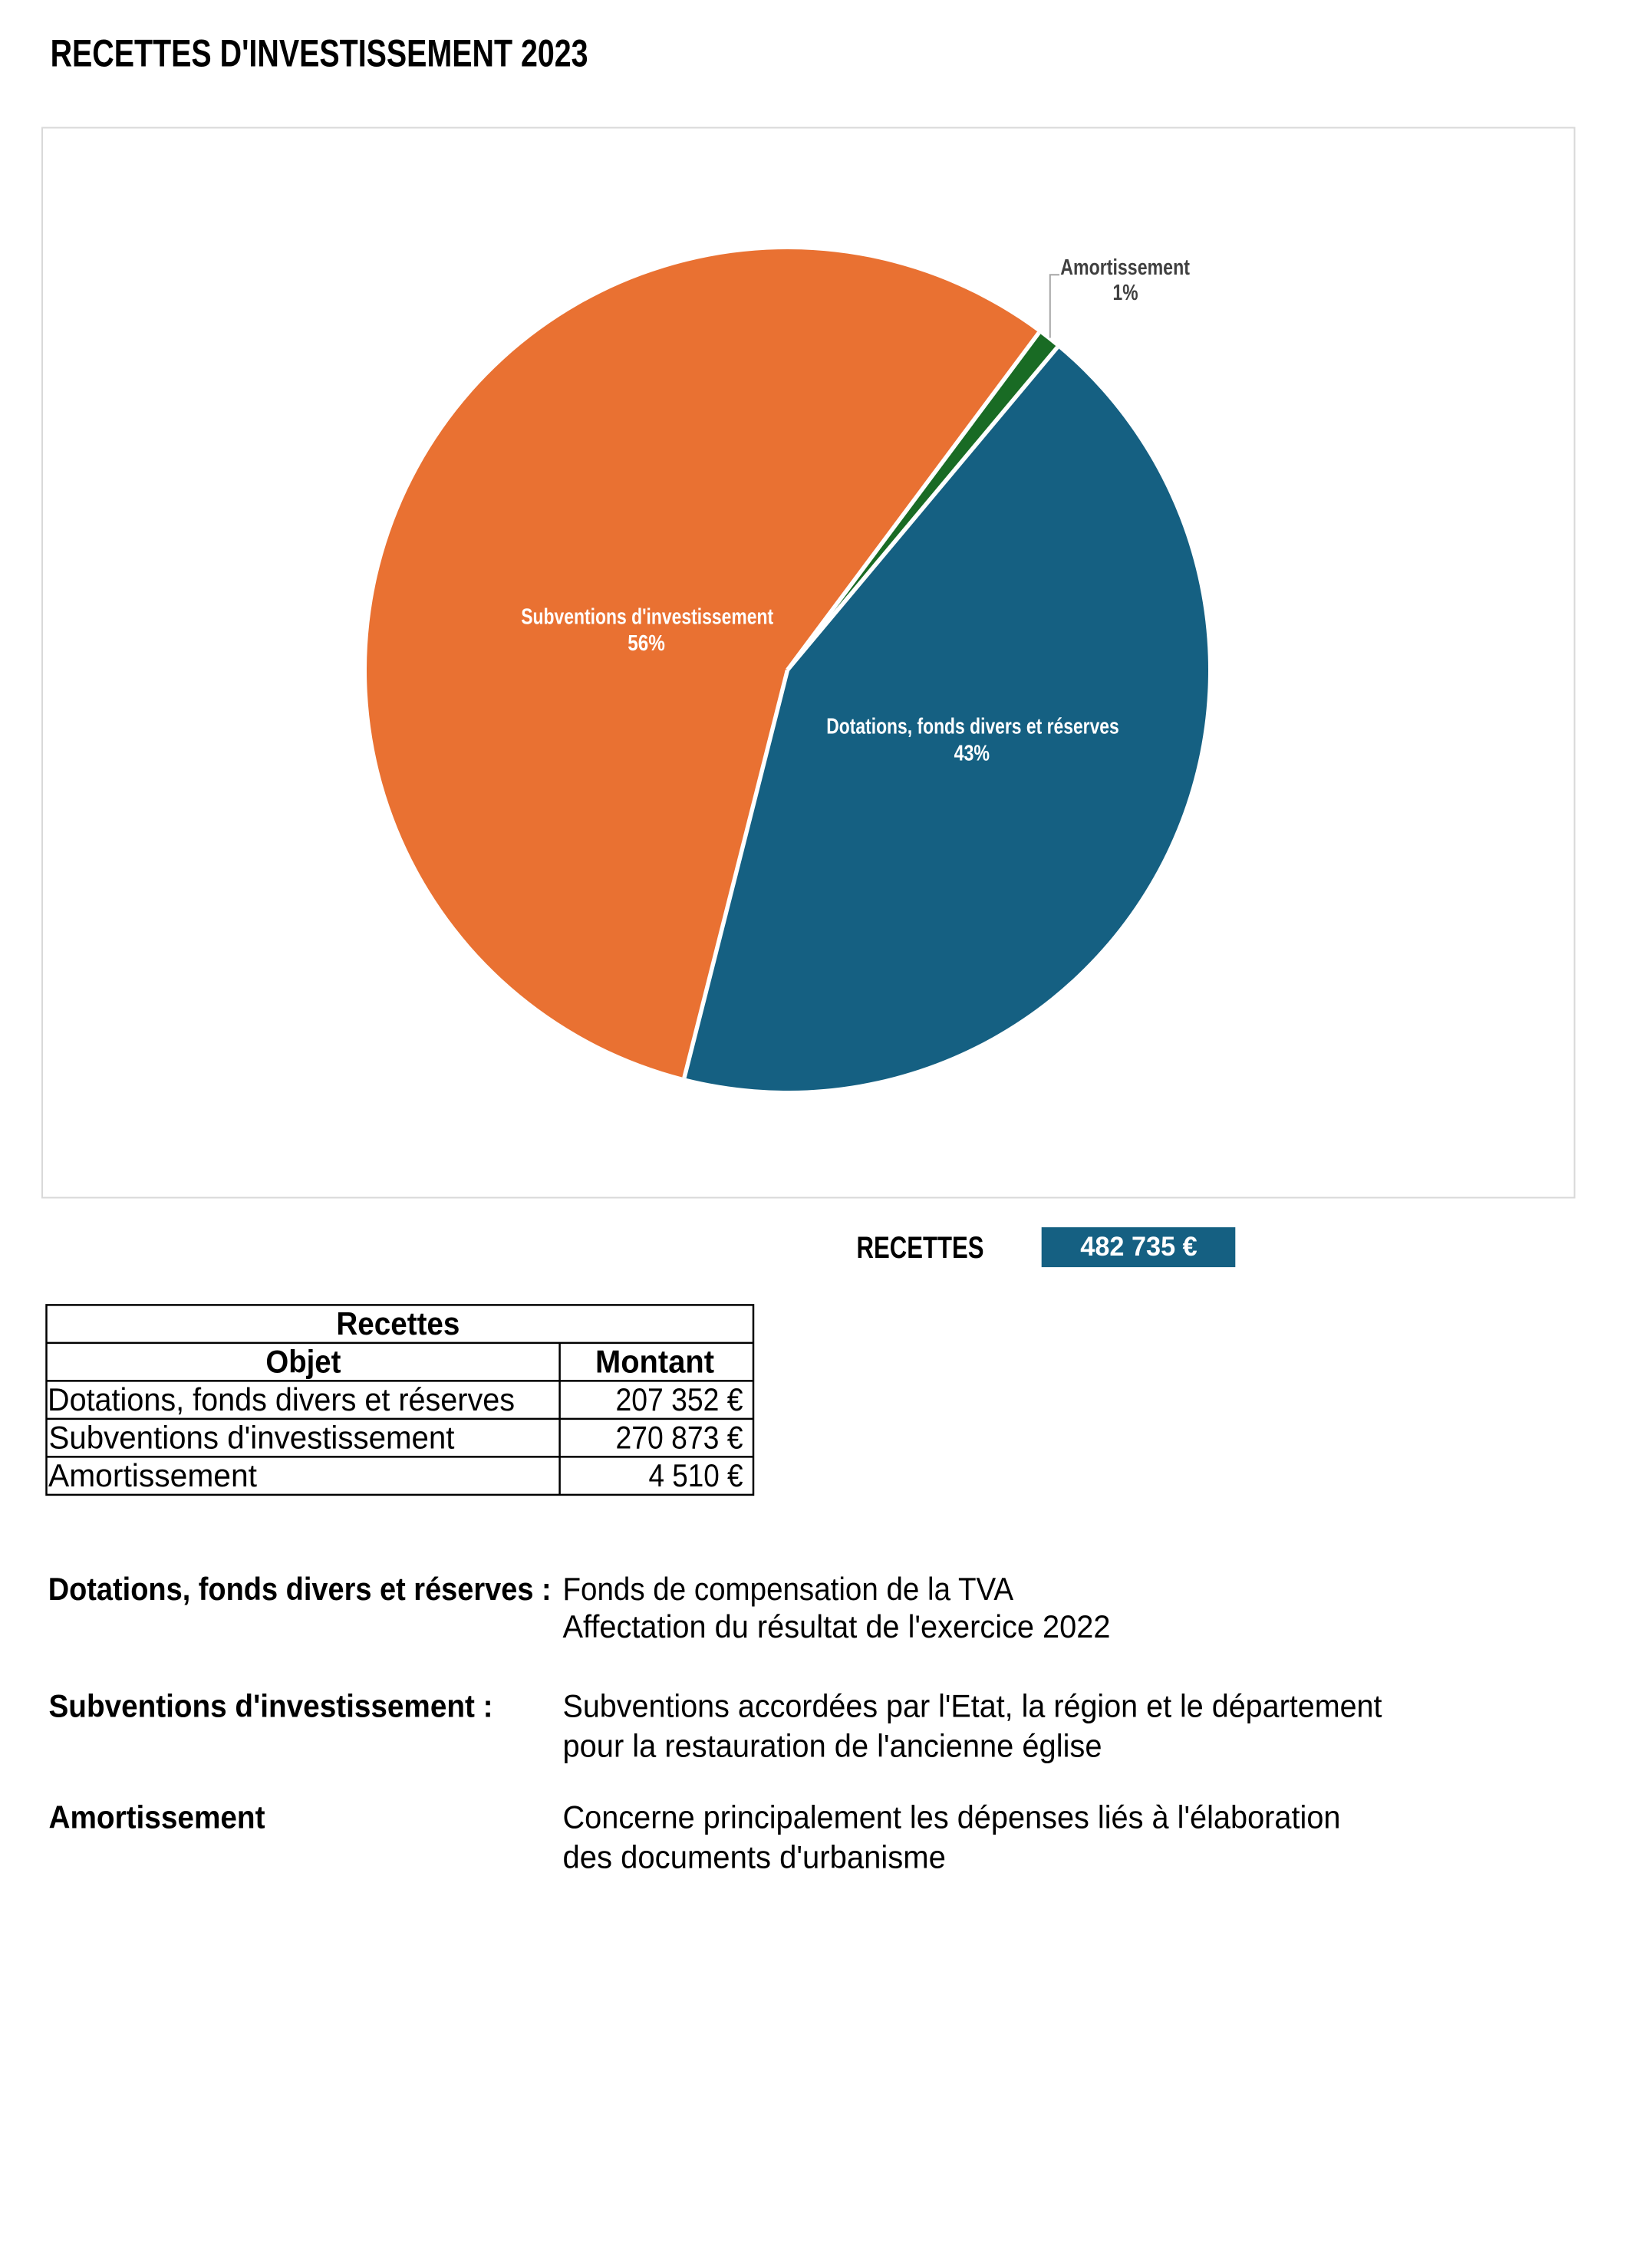 The height and width of the screenshot is (2268, 1634). I want to click on svg-text: 270 873 €, so click(679, 1437).